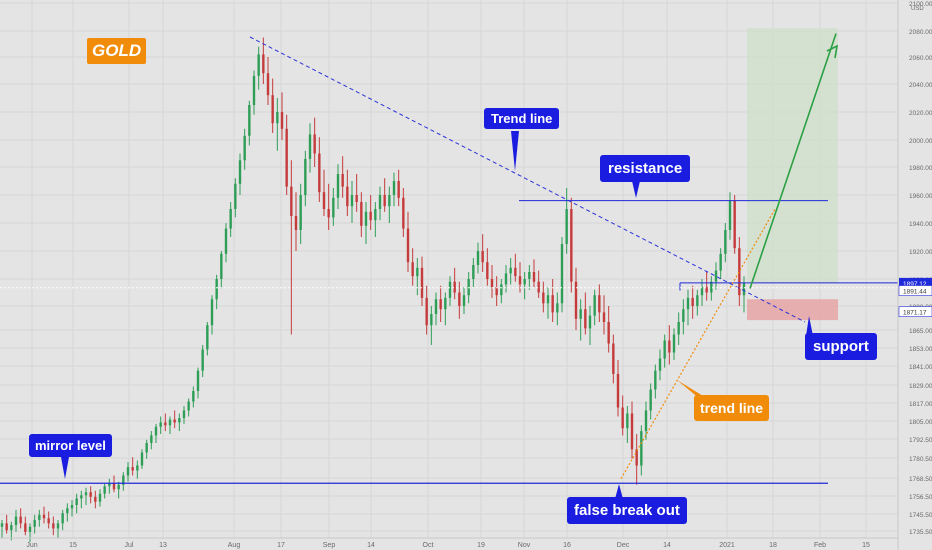  I want to click on time-tick-label: 15, so click(73, 545).